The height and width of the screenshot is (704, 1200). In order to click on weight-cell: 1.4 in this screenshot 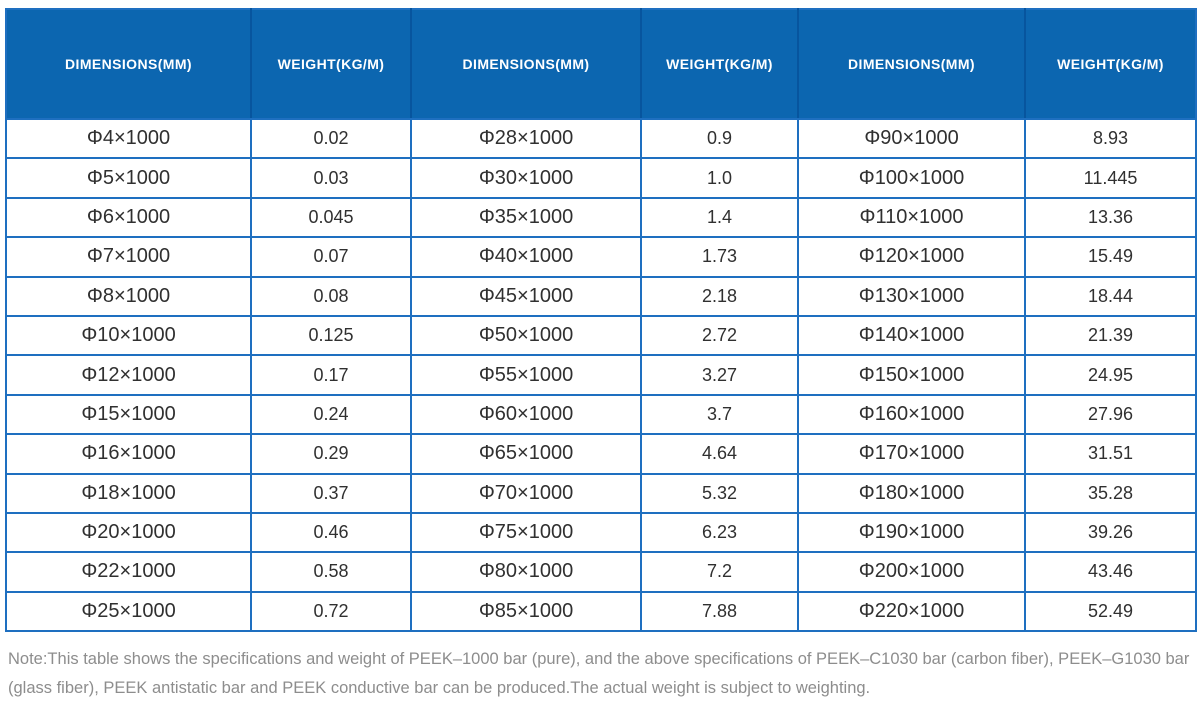, I will do `click(719, 217)`.